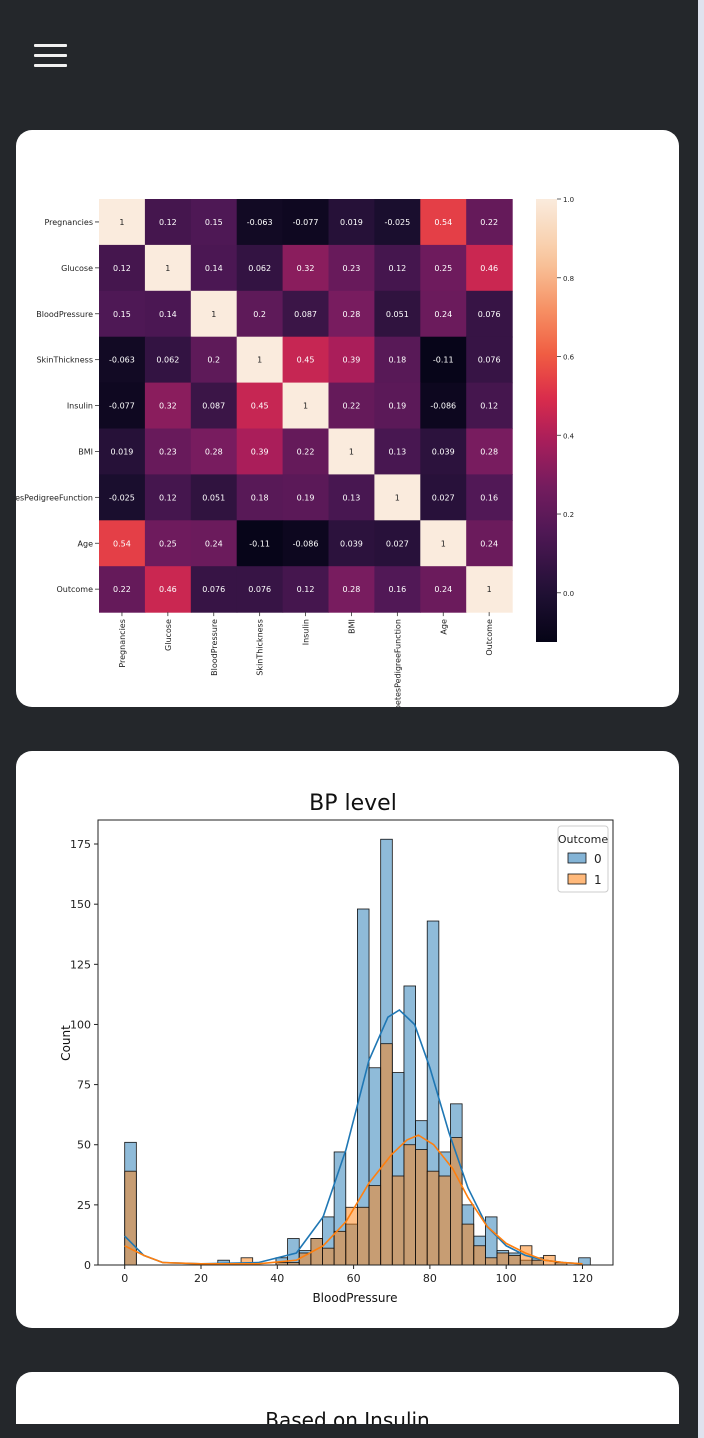 The height and width of the screenshot is (1438, 704). What do you see at coordinates (51, 57) in the screenshot?
I see `hamburger-menu-icon` at bounding box center [51, 57].